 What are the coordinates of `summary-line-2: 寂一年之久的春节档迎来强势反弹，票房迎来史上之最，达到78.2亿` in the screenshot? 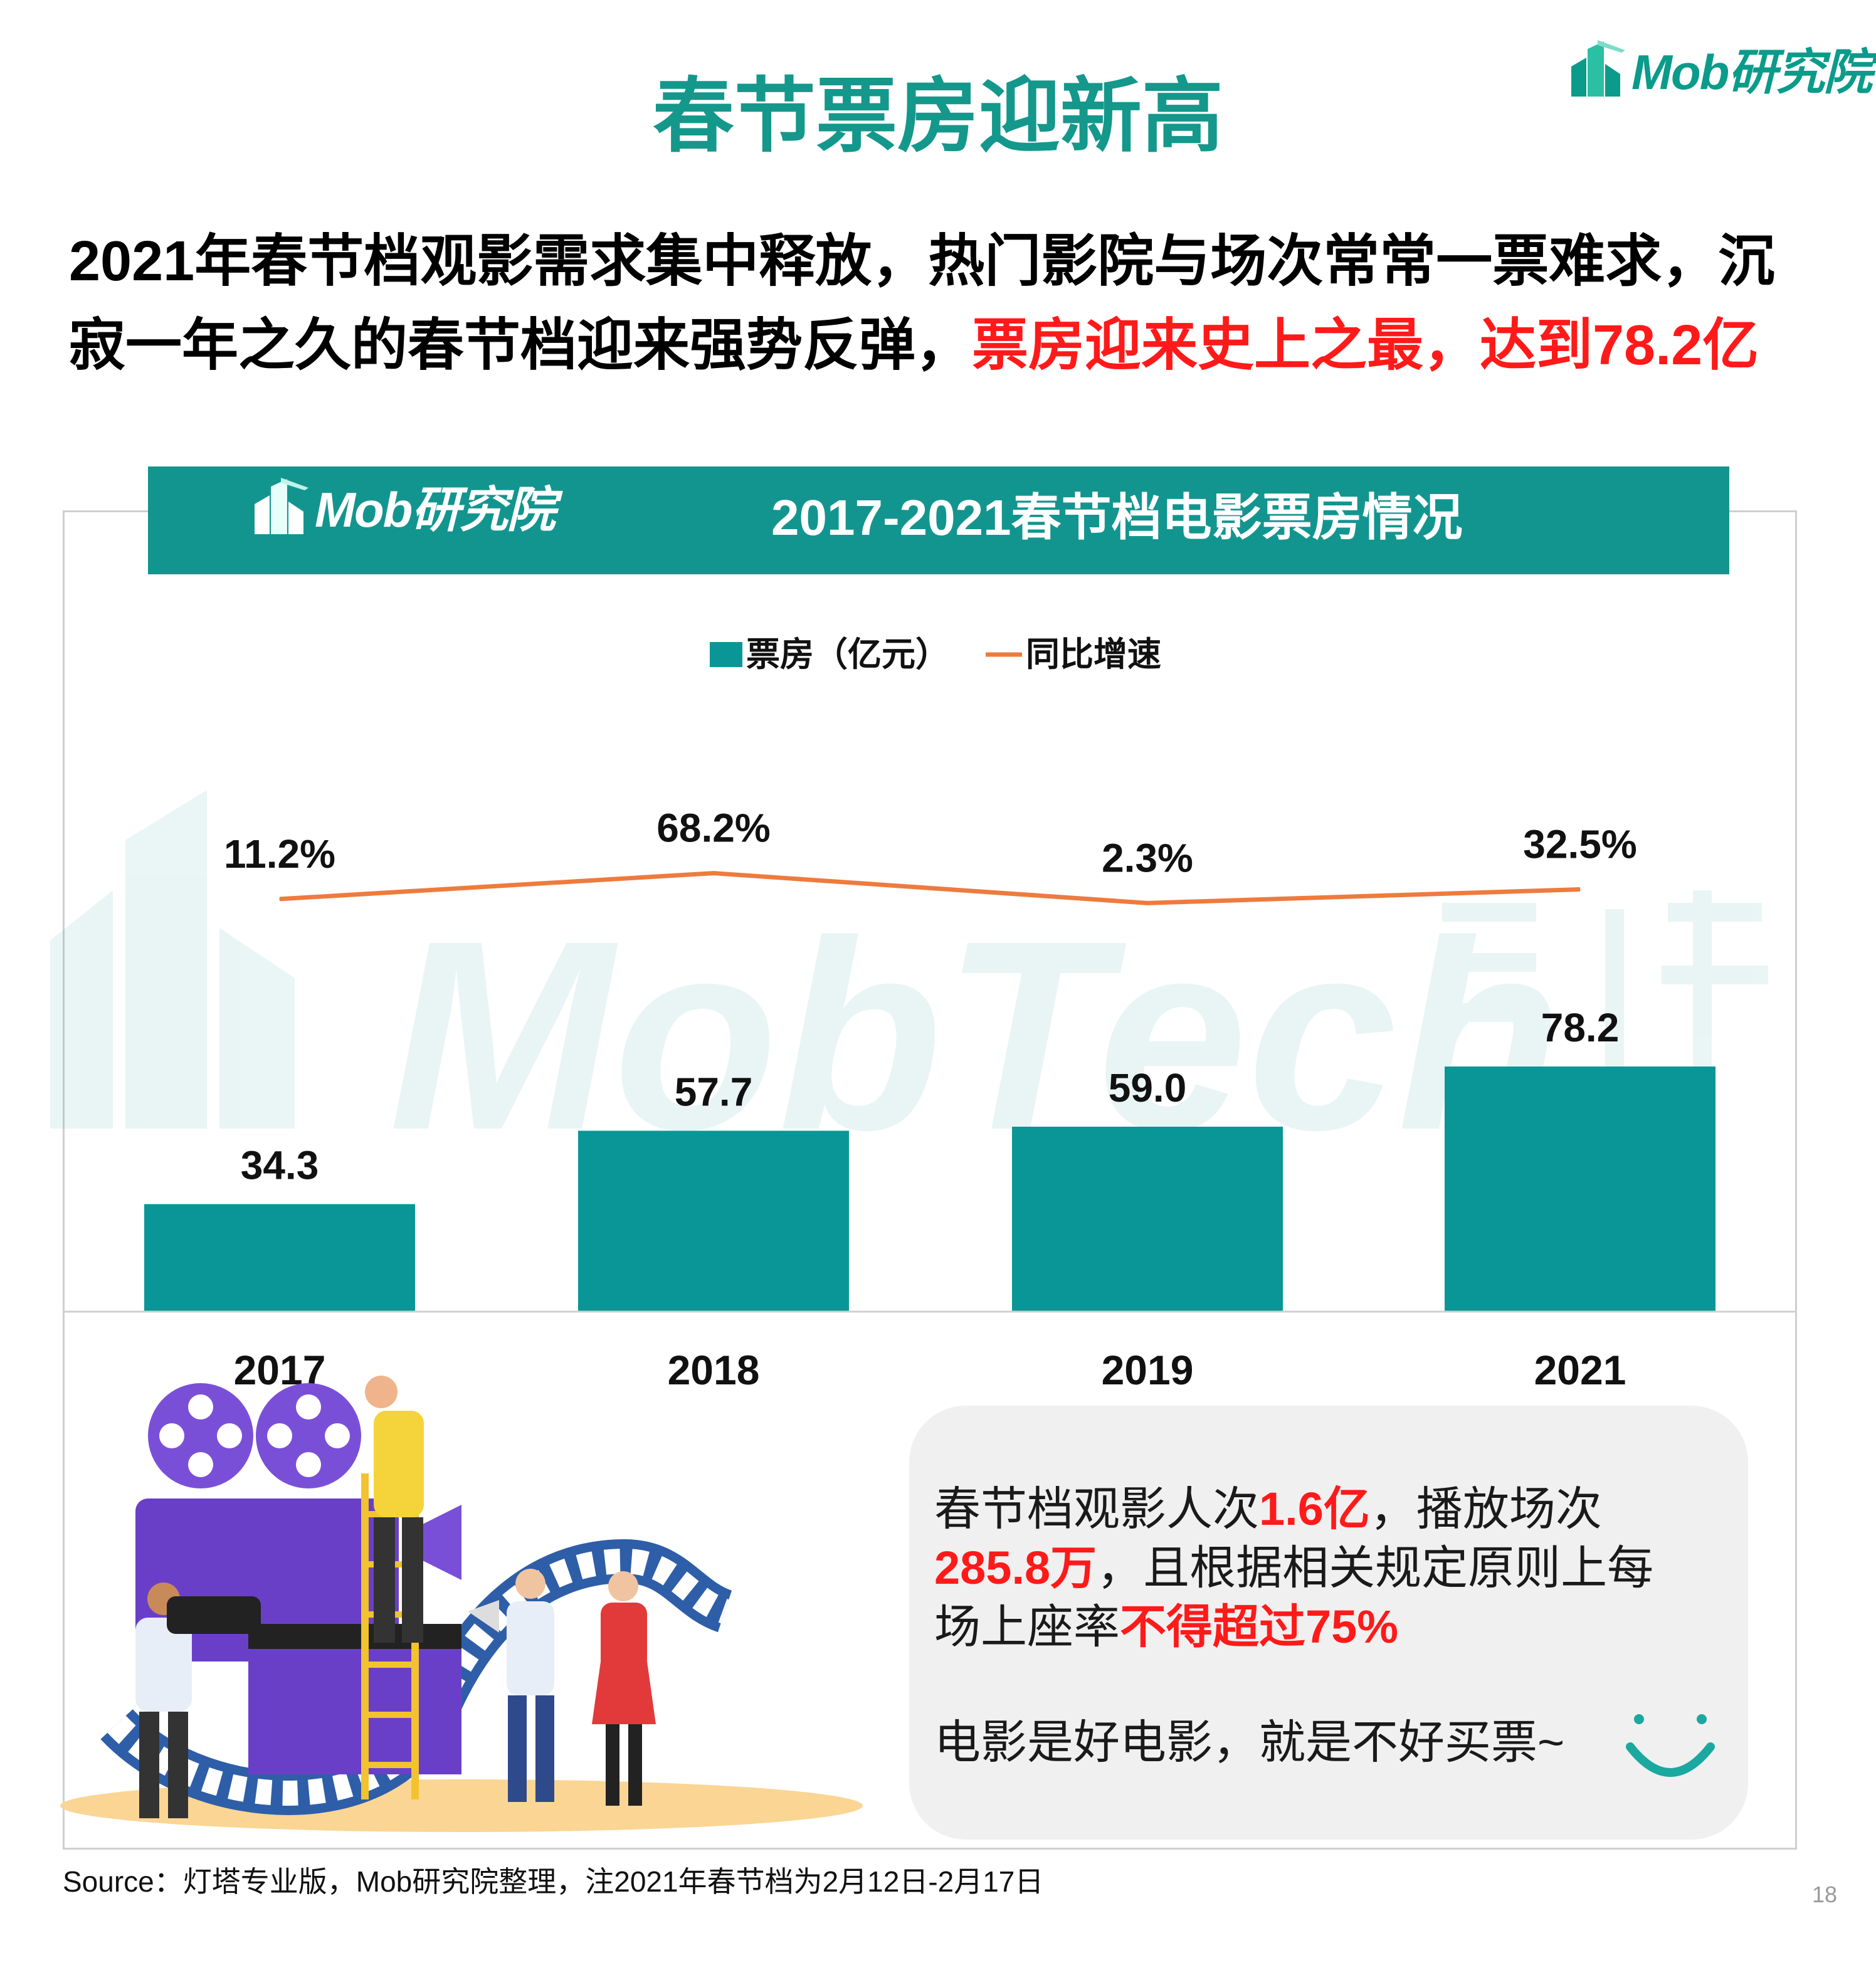 It's located at (947, 345).